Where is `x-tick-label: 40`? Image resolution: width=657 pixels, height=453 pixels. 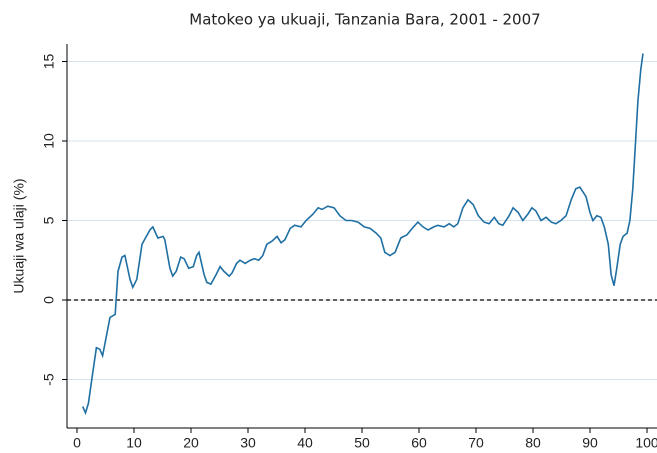 x-tick-label: 40 is located at coordinates (305, 443).